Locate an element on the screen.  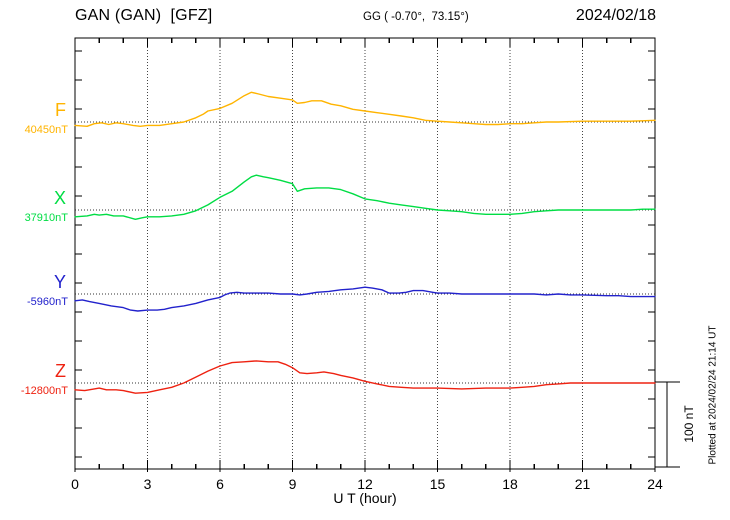
station-title: GAN (GAN) [GFZ] is located at coordinates (144, 15).